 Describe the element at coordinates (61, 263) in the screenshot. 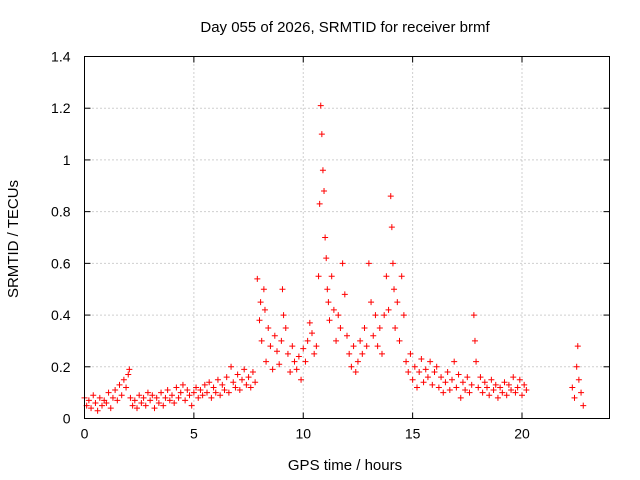

I see `y-tick-label: 0.6` at that location.